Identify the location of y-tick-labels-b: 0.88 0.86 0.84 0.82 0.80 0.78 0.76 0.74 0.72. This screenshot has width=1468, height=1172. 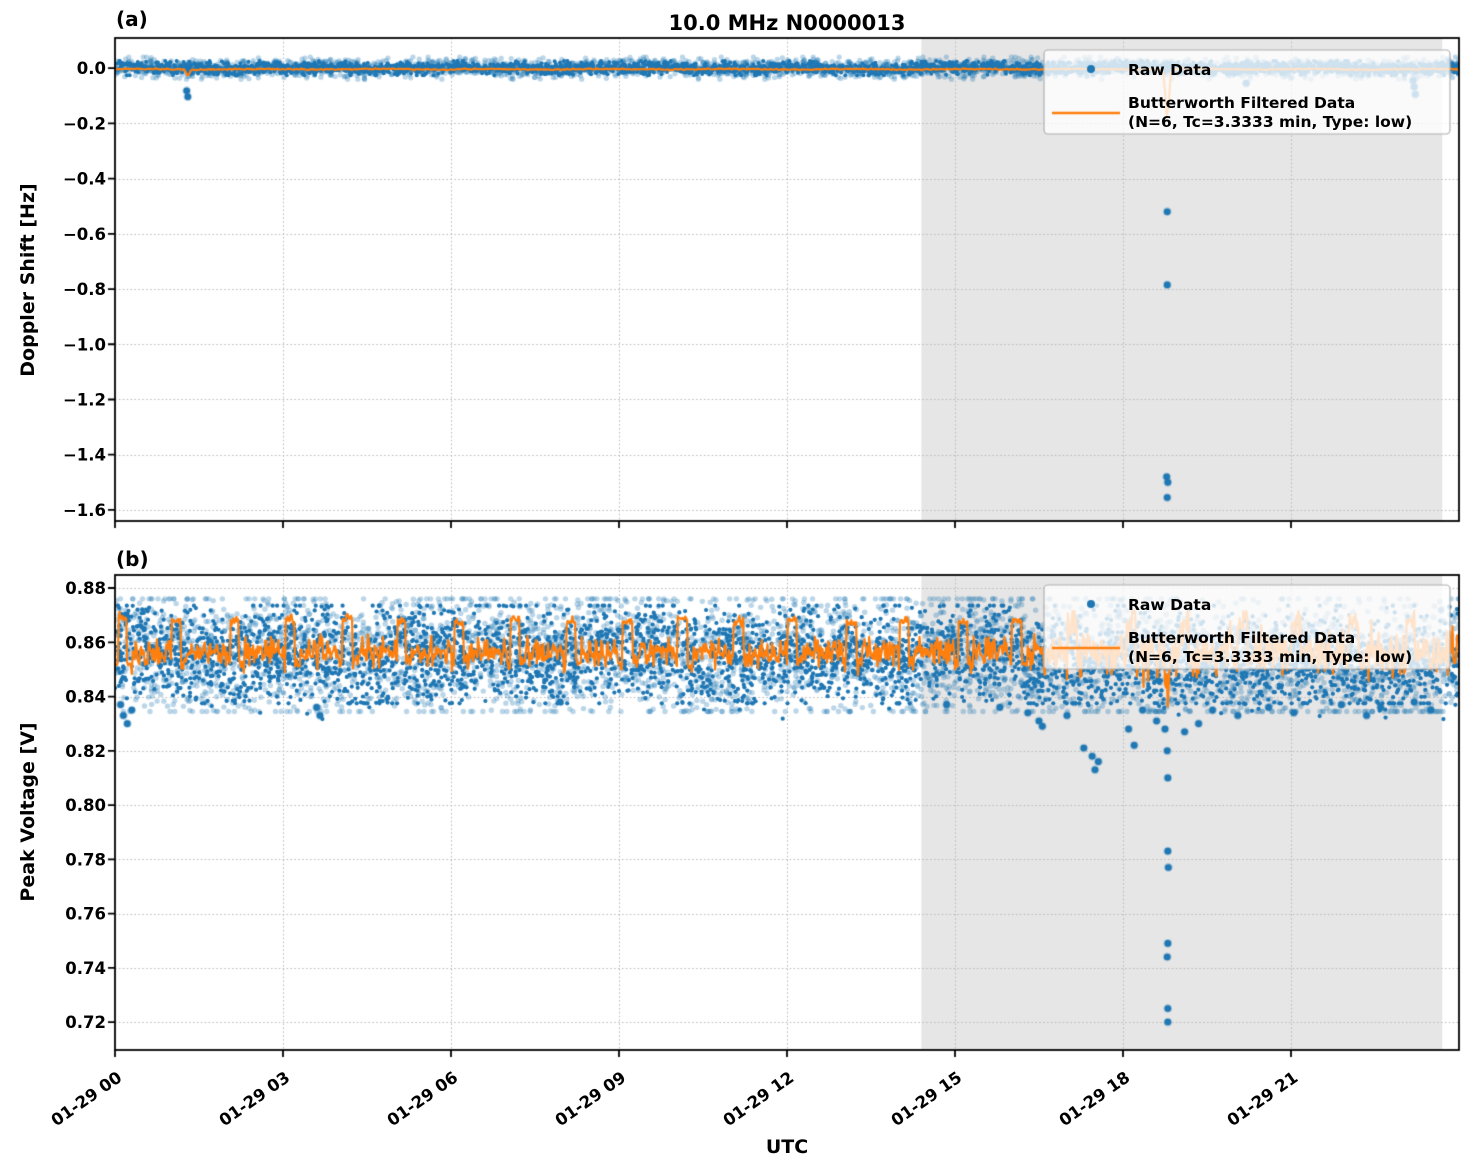
(85, 805).